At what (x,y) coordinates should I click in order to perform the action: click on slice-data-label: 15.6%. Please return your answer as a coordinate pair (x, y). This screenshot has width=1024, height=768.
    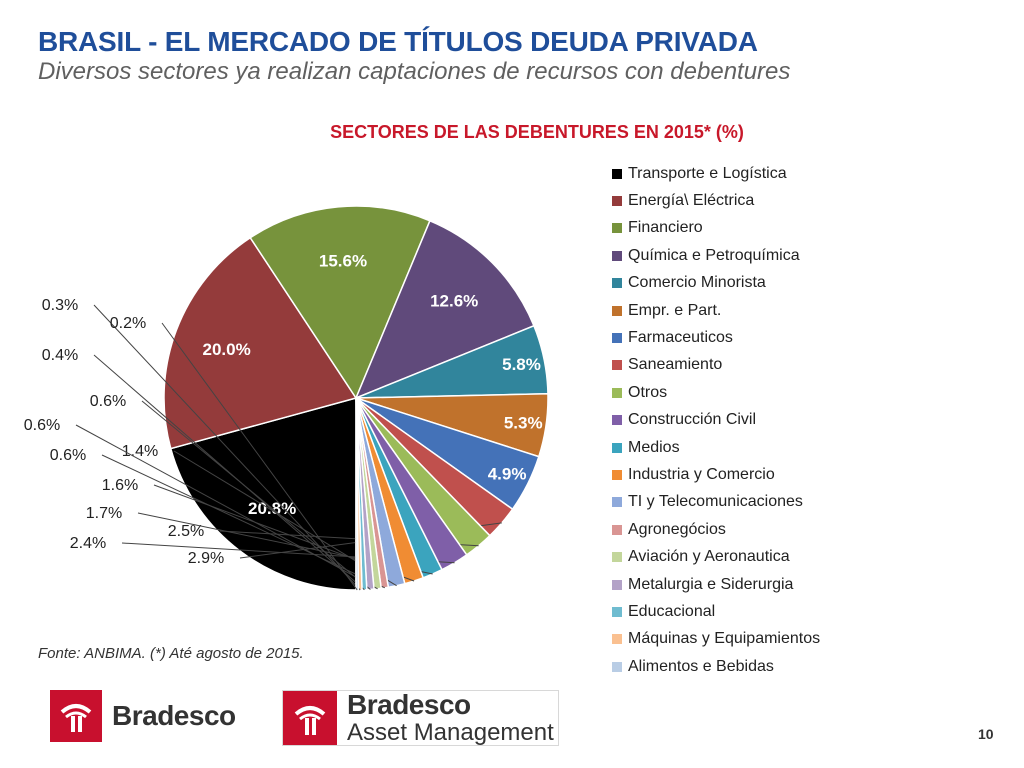
    Looking at the image, I should click on (343, 260).